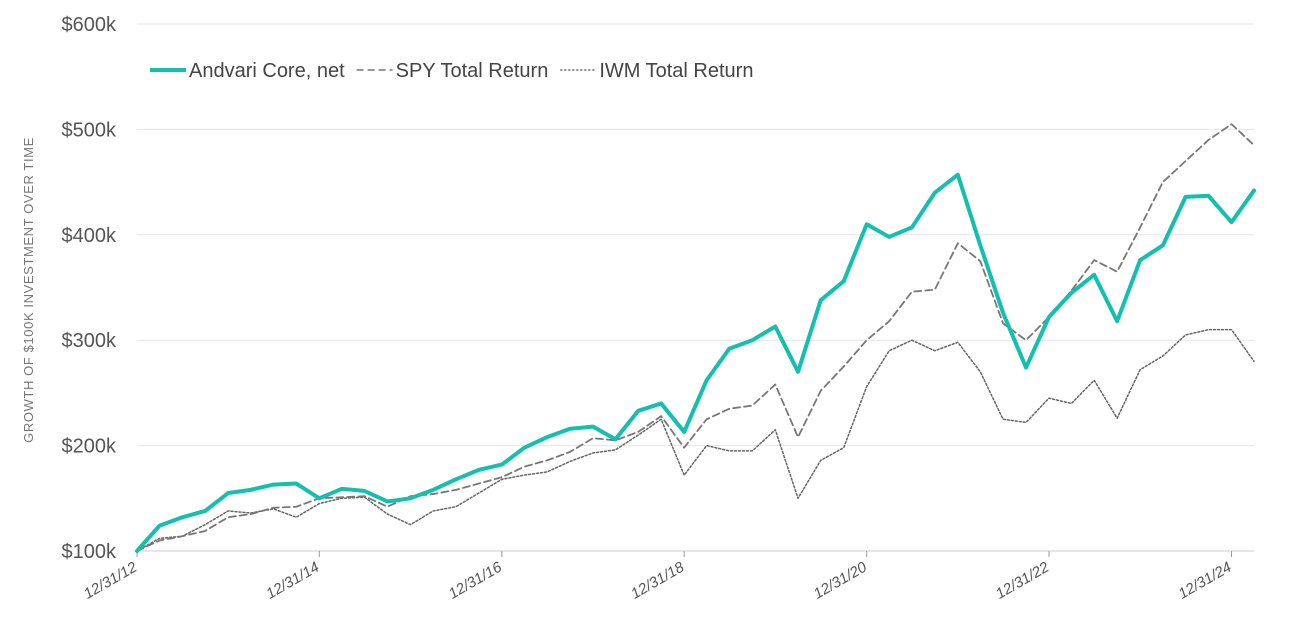 Image resolution: width=1290 pixels, height=617 pixels. What do you see at coordinates (111, 580) in the screenshot?
I see `x-tick-label: 12/31/12` at bounding box center [111, 580].